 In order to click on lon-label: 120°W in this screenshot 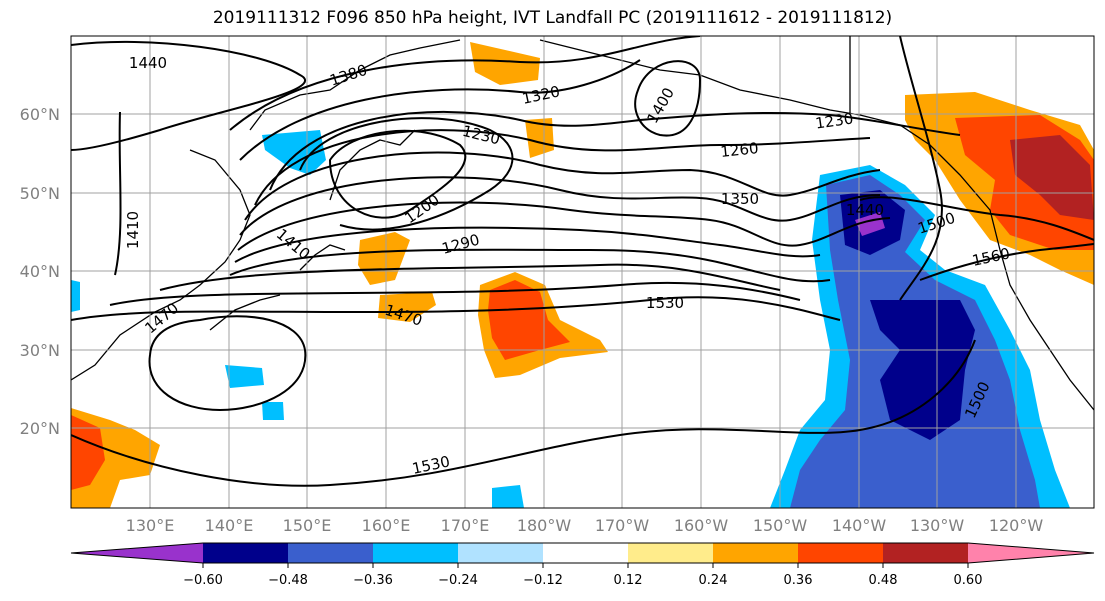, I will do `click(1016, 525)`.